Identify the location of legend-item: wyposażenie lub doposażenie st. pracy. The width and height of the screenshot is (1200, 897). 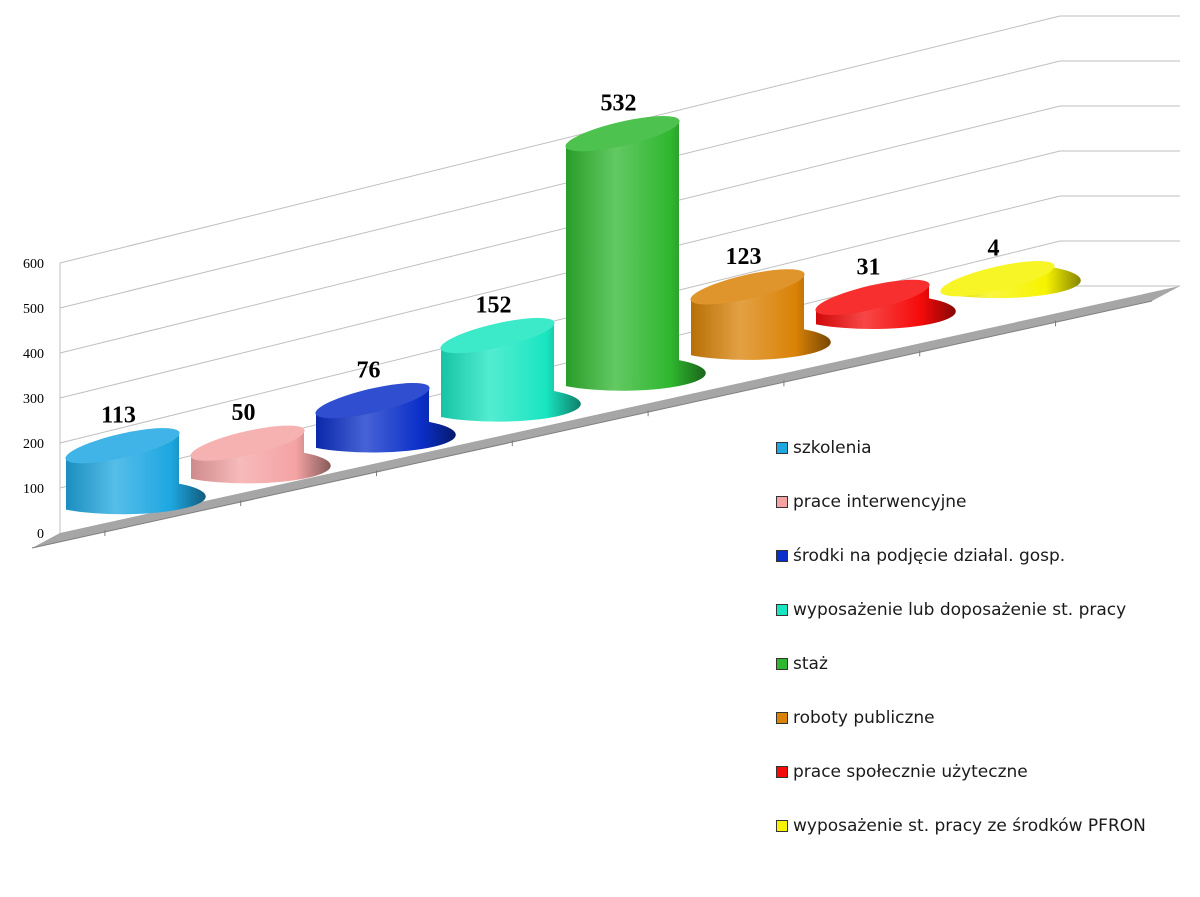
(951, 610).